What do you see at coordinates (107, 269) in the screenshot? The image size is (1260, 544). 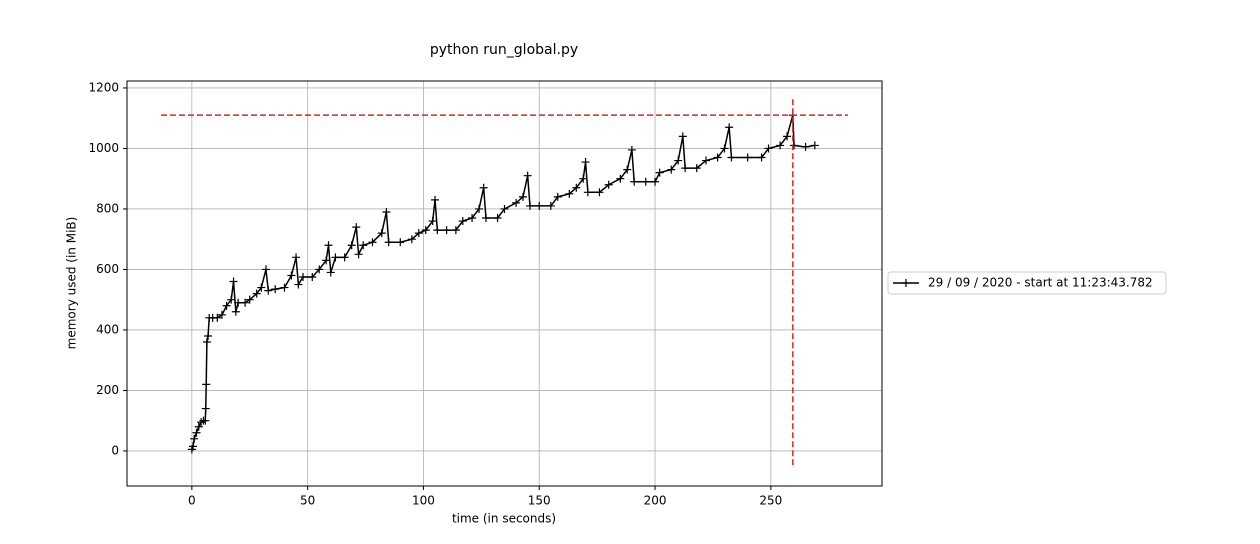 I see `y-tick-label: 600` at bounding box center [107, 269].